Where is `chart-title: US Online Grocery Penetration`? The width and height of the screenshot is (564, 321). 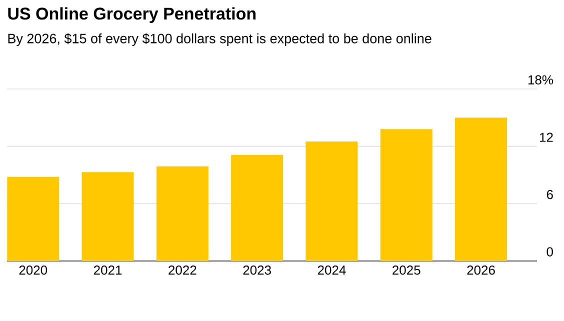
chart-title: US Online Grocery Penetration is located at coordinates (132, 15).